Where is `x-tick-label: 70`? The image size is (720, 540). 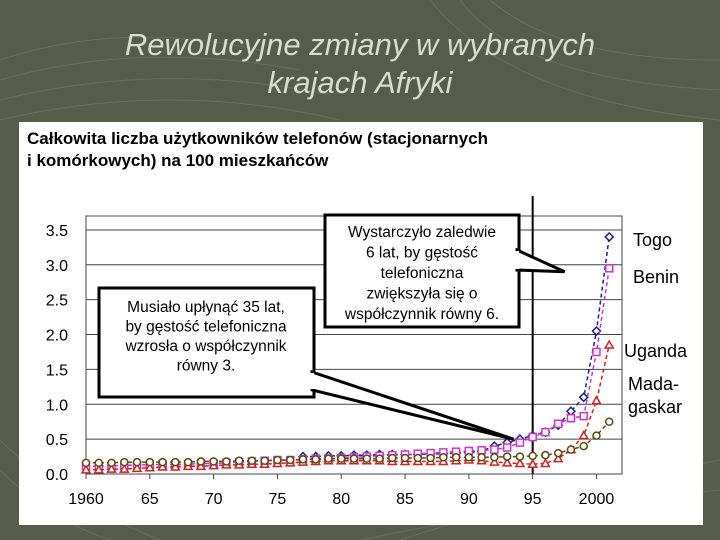
x-tick-label: 70 is located at coordinates (214, 499).